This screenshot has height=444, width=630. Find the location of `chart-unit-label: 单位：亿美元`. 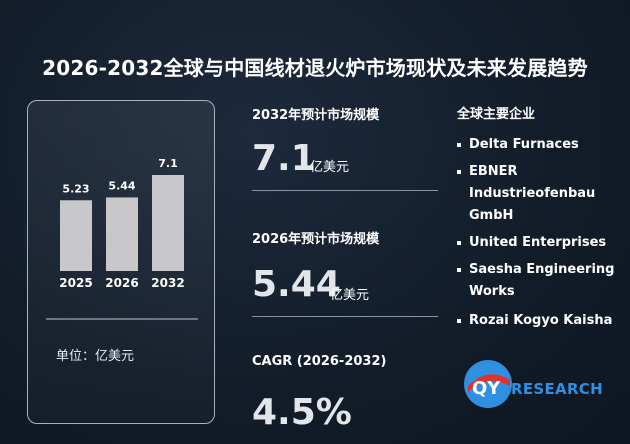

chart-unit-label: 单位：亿美元 is located at coordinates (95, 356).